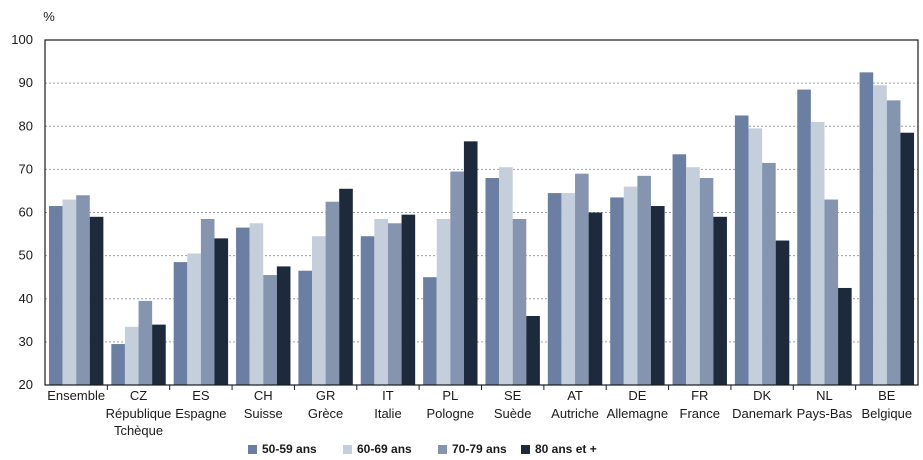 The width and height of the screenshot is (923, 460). What do you see at coordinates (26, 255) in the screenshot?
I see `y-tick-label: 50` at bounding box center [26, 255].